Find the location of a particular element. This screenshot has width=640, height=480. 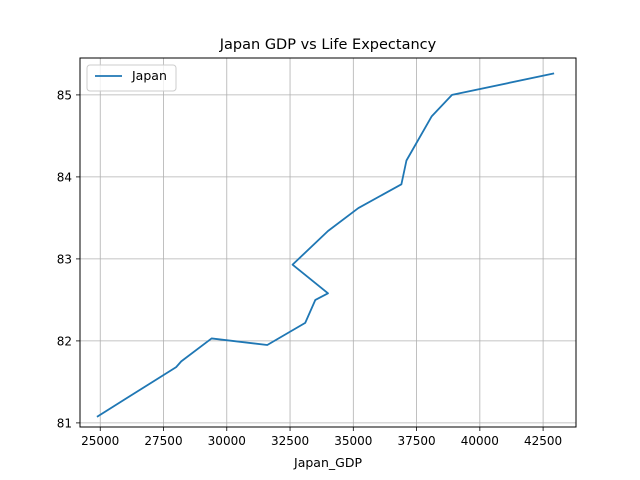

legend-label: Japan is located at coordinates (149, 75).